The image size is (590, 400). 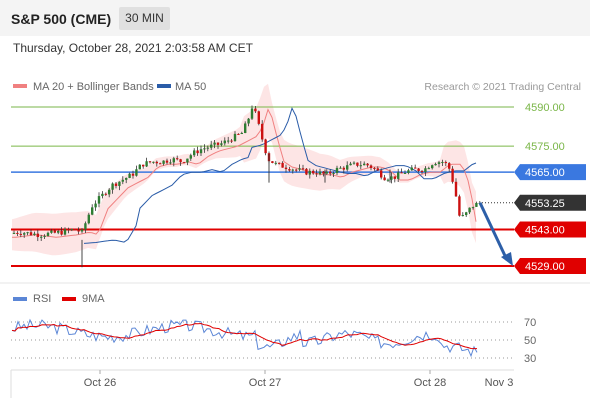 I want to click on legend-ma20-label: MA 20 + Bollinger Bands, so click(x=93, y=87).